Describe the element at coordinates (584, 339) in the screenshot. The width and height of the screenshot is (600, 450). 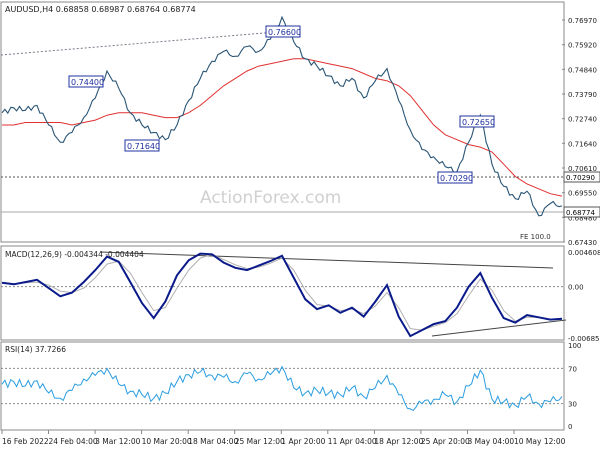
I see `macd-tick-label: -0.006853` at that location.